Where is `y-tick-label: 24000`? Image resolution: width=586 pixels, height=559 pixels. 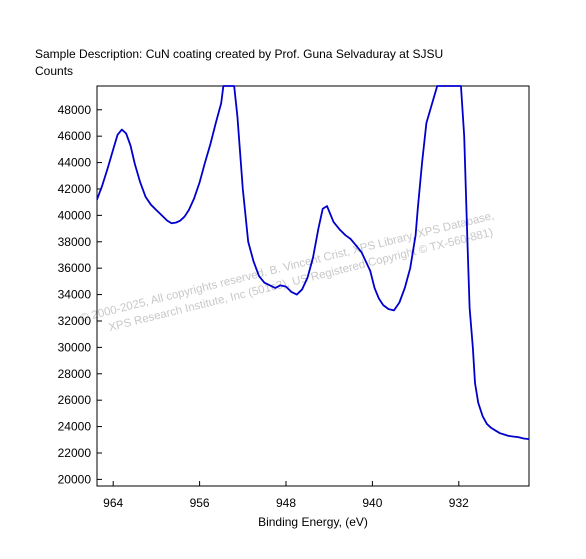
y-tick-label: 24000 is located at coordinates (75, 427).